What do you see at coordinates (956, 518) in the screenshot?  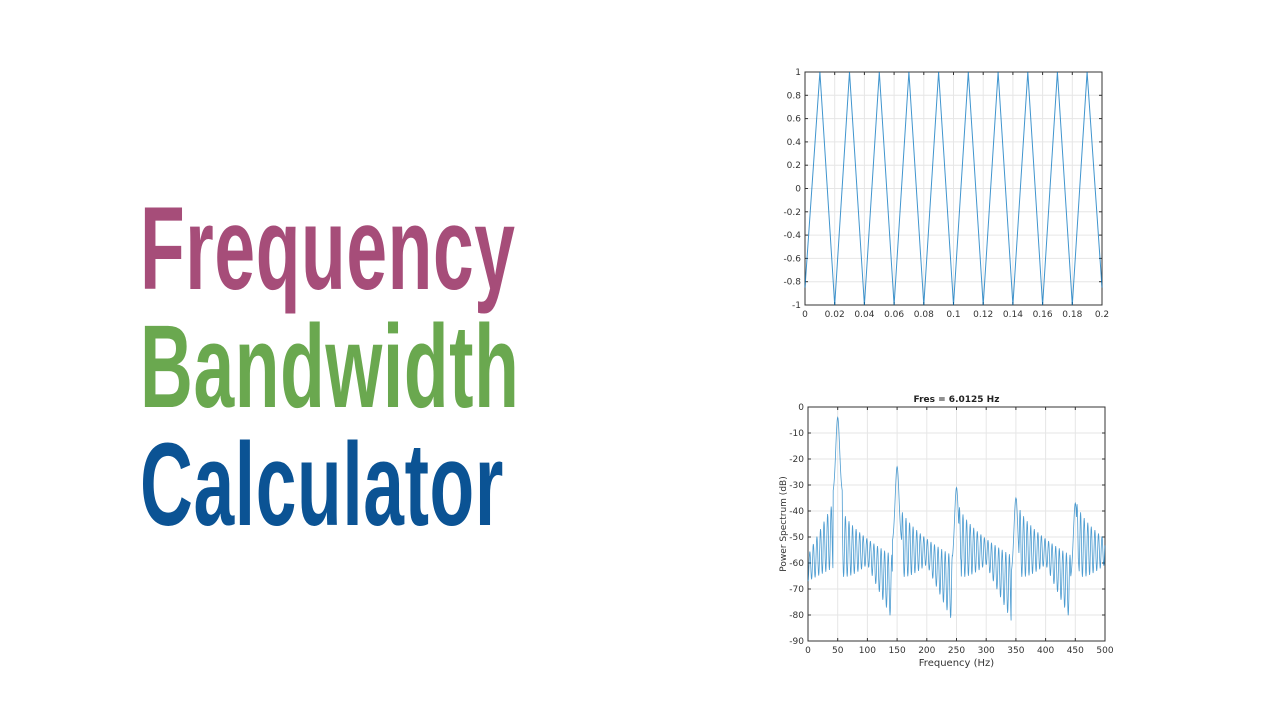 I see `series-line-power-spectrum` at bounding box center [956, 518].